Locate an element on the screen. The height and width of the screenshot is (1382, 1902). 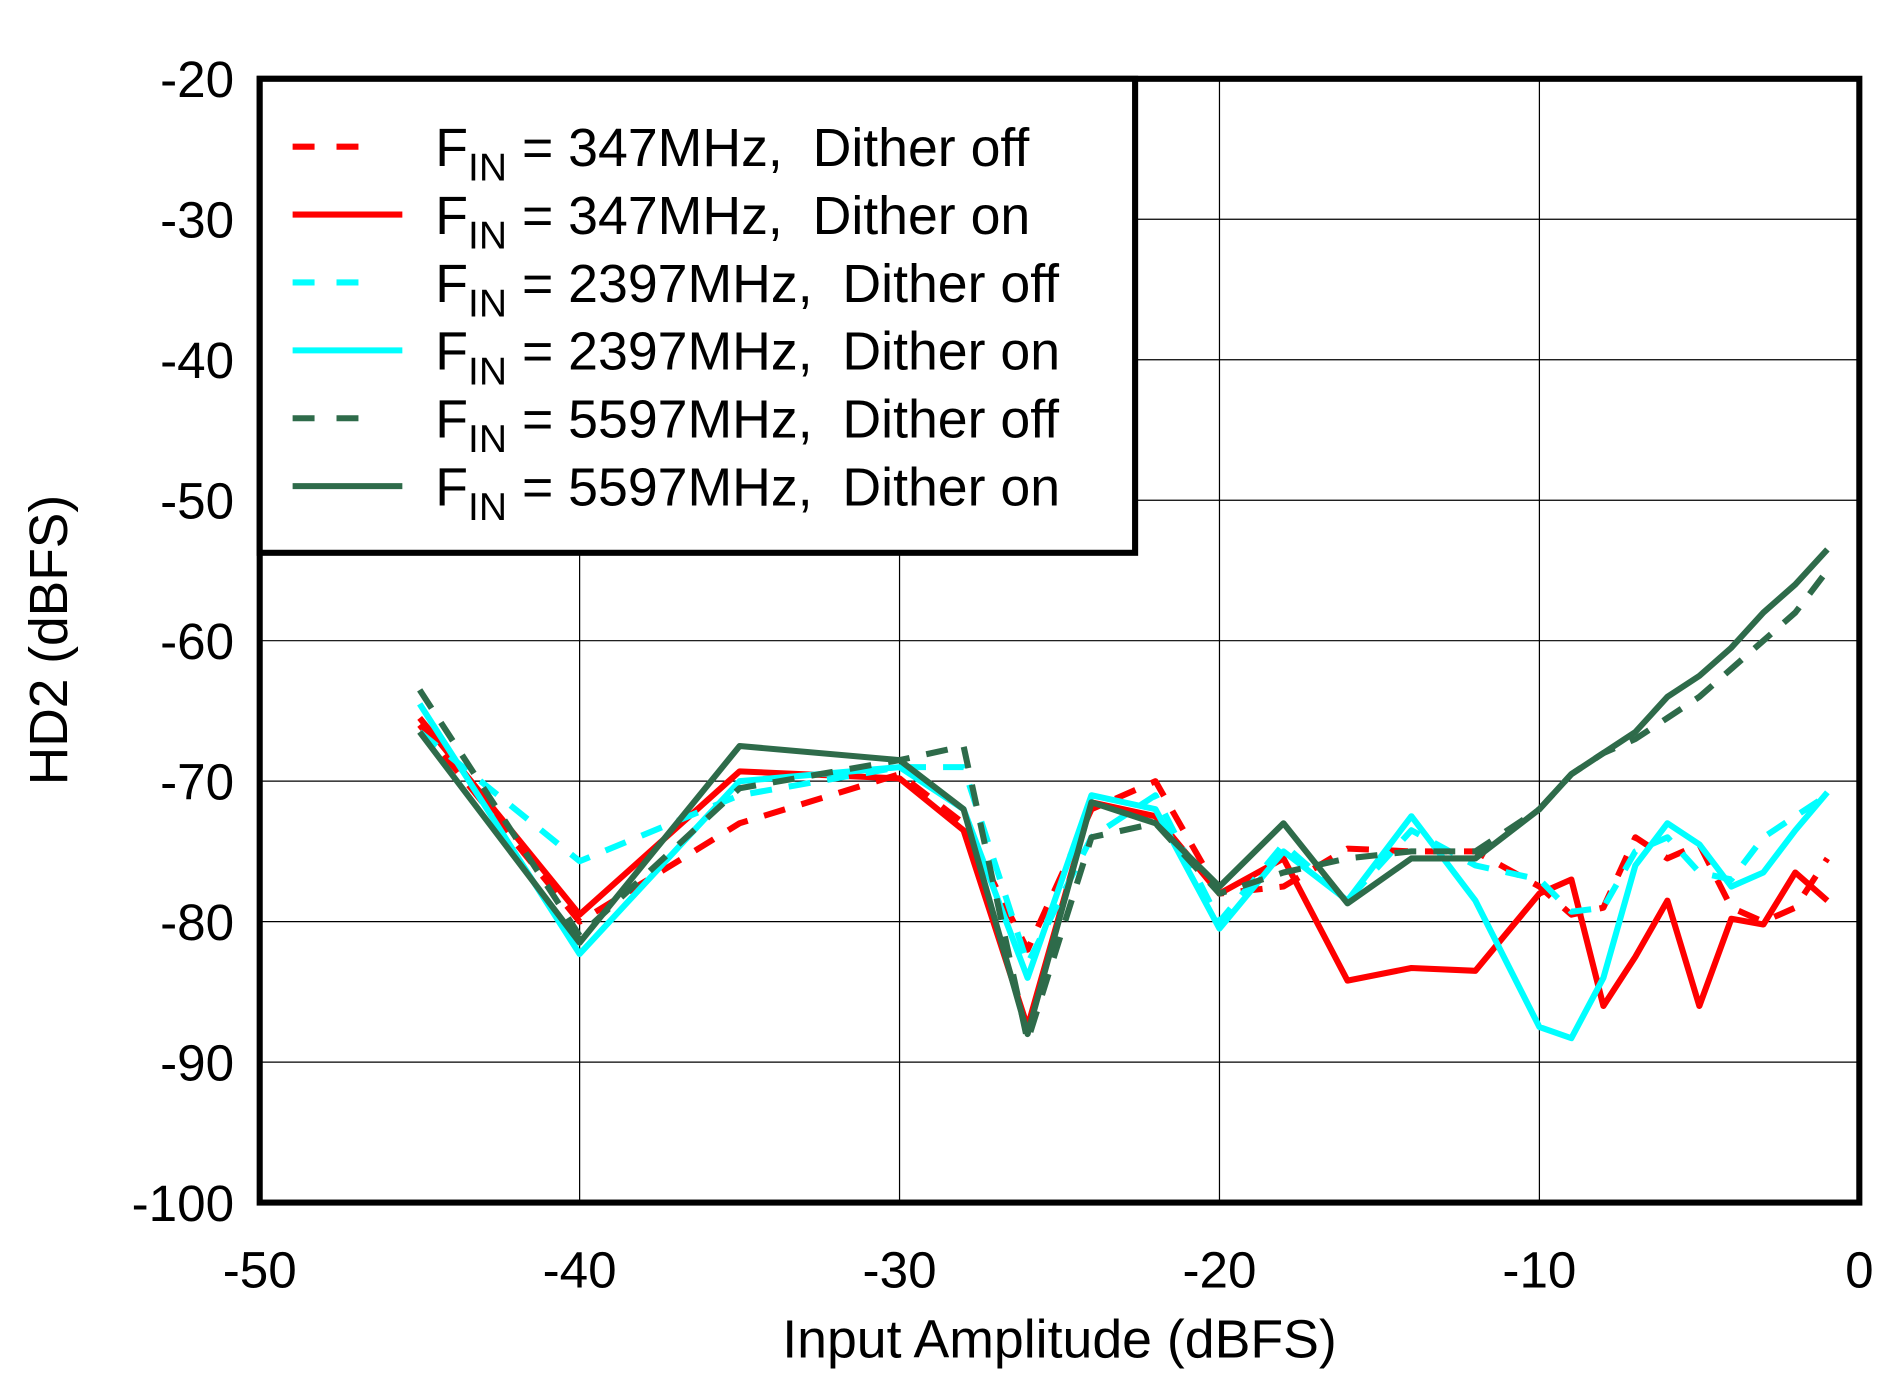
legend-entry: FIN = 2397MHz, Dither on is located at coordinates (747, 358).